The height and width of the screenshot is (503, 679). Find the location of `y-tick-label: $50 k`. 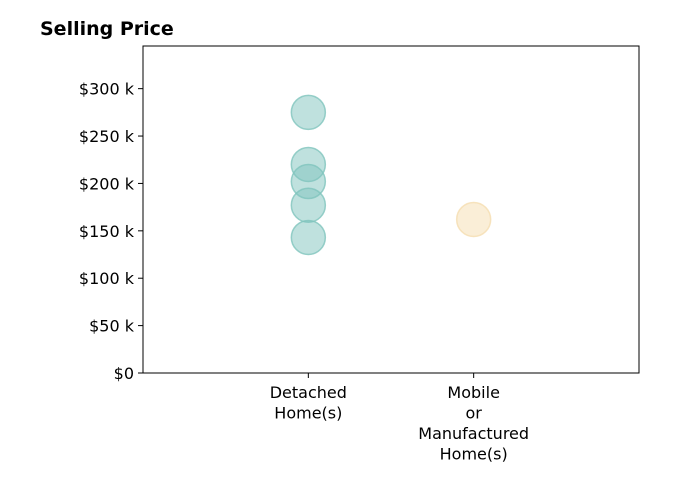

y-tick-label: $50 k is located at coordinates (112, 326).